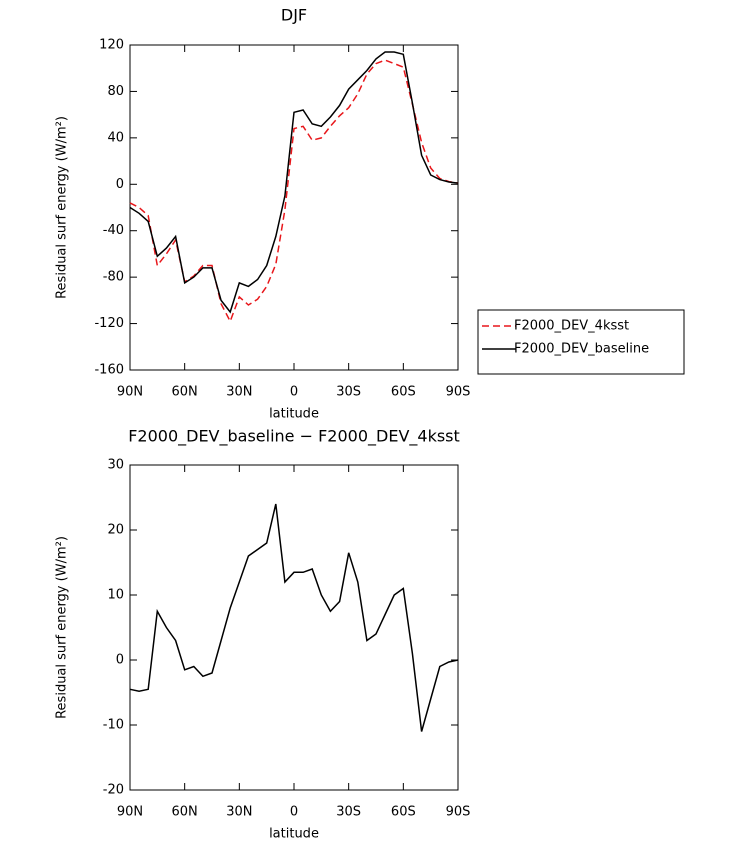 This screenshot has height=849, width=733. I want to click on y-tick-label: -40, so click(113, 230).